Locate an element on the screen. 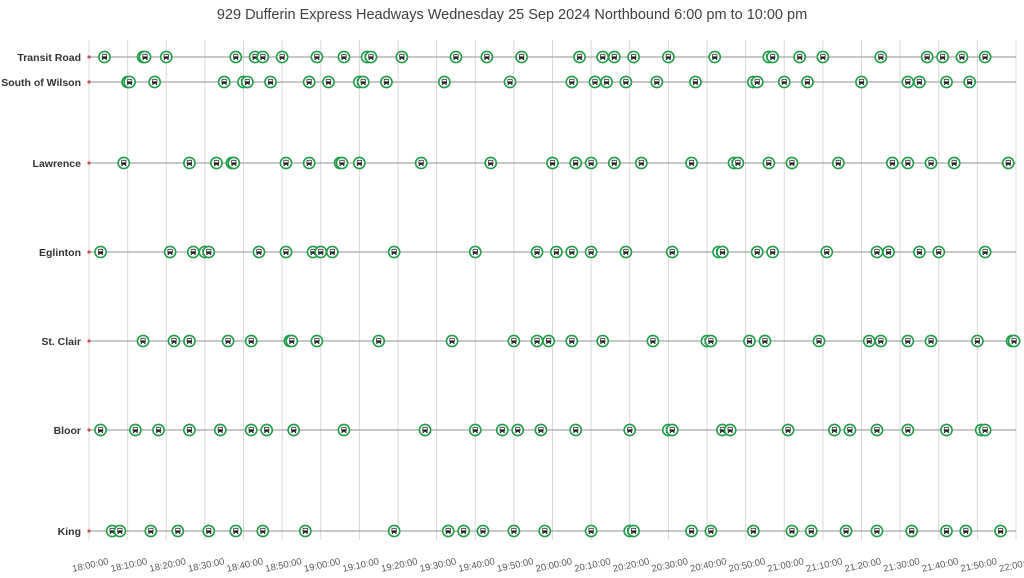 The width and height of the screenshot is (1024, 578). x-tick-label: 21:40:00 is located at coordinates (940, 565).